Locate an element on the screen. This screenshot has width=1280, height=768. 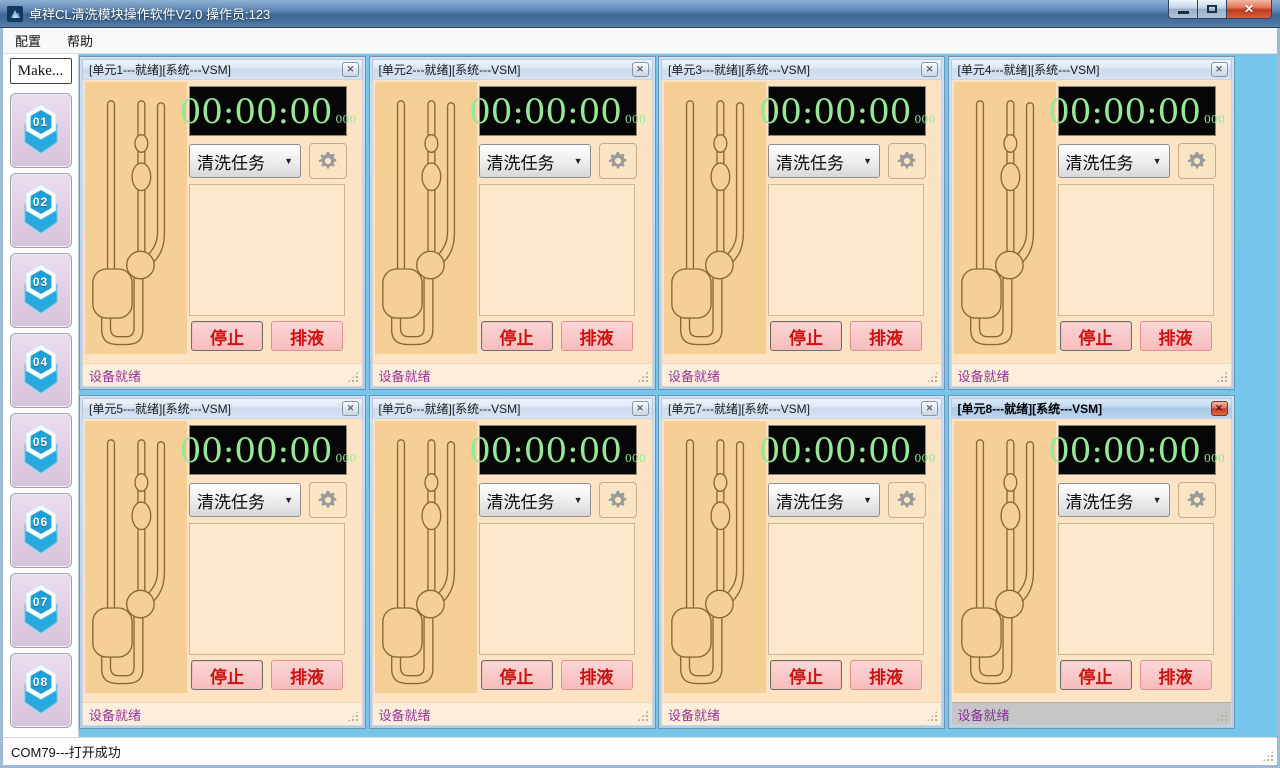
hexagon-badge-icon: 03 is located at coordinates (41, 290).